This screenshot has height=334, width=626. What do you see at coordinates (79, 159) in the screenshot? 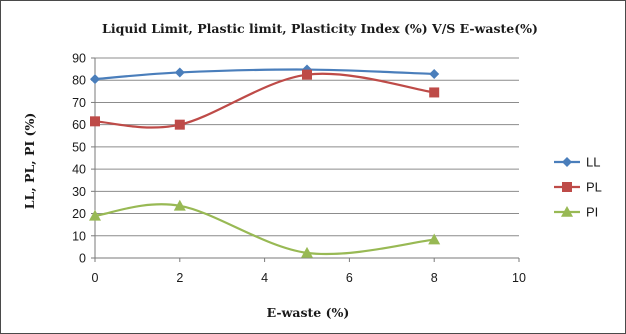
I see `y-tick-labels: 0 10 20 30 40 50 60 70 80 90` at bounding box center [79, 159].